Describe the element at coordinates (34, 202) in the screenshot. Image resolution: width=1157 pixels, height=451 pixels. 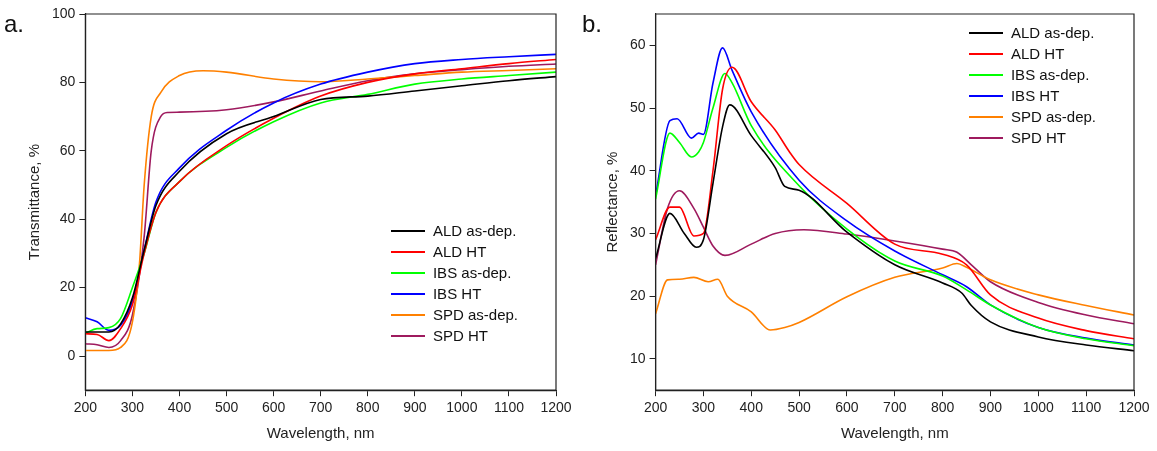
I see `y-axis-title: Transmittance, %` at that location.